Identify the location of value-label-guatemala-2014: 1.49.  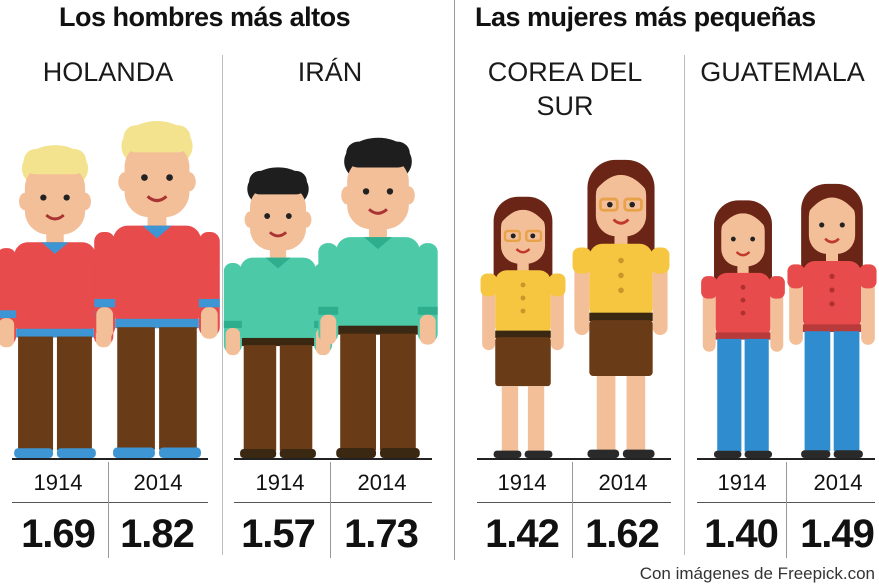
(837, 534).